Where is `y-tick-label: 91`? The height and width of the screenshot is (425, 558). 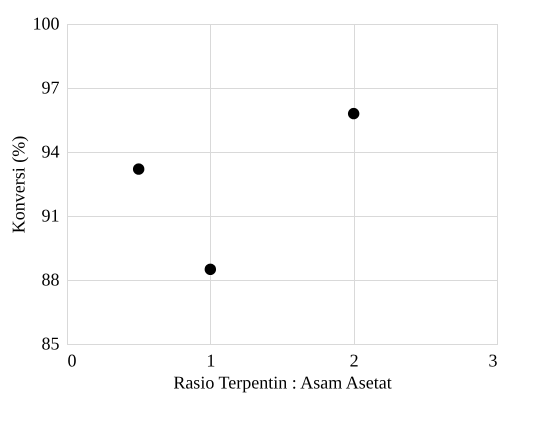 y-tick-label: 91 is located at coordinates (51, 216).